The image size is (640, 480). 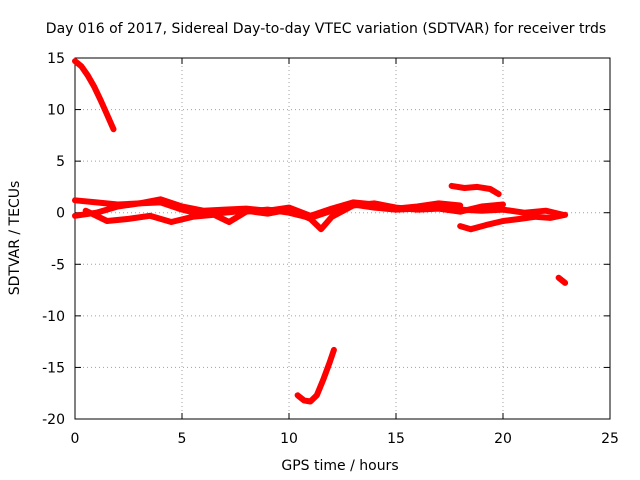 I want to click on y-tick-label: -20, so click(x=53, y=420).